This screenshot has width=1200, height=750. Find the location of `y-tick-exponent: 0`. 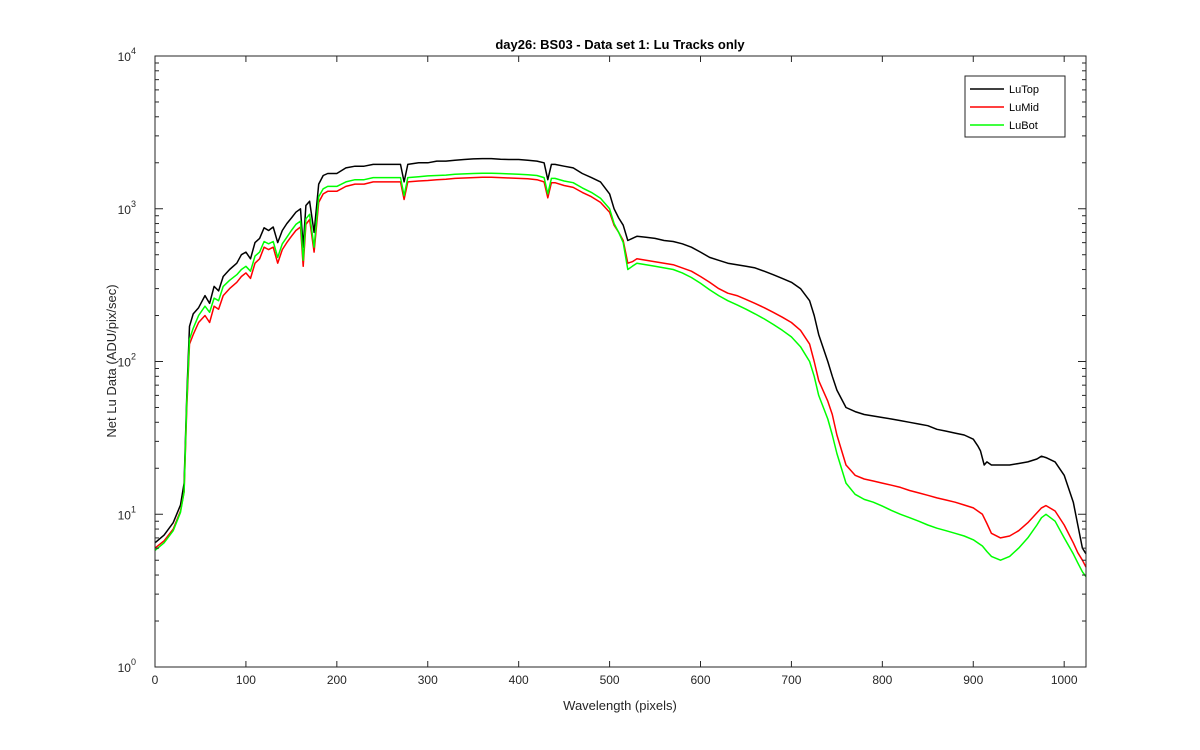

y-tick-exponent: 0 is located at coordinates (133, 662).